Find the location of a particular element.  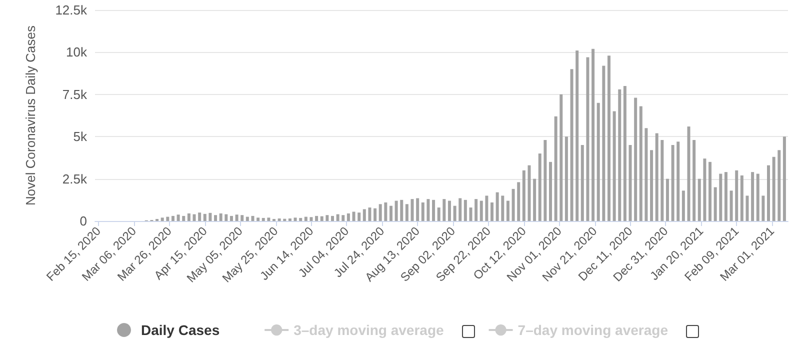

y-axis-title: Novel Coronavirus Daily Cases is located at coordinates (30, 115).